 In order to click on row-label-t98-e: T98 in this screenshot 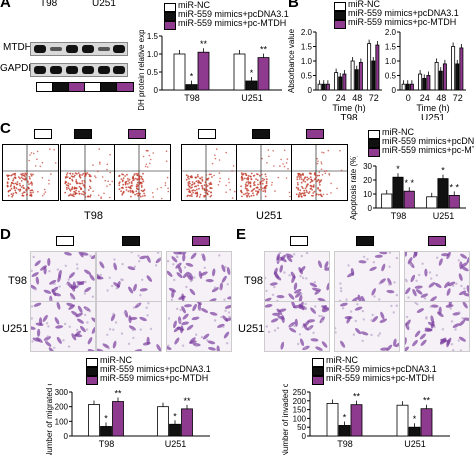, I will do `click(253, 281)`.